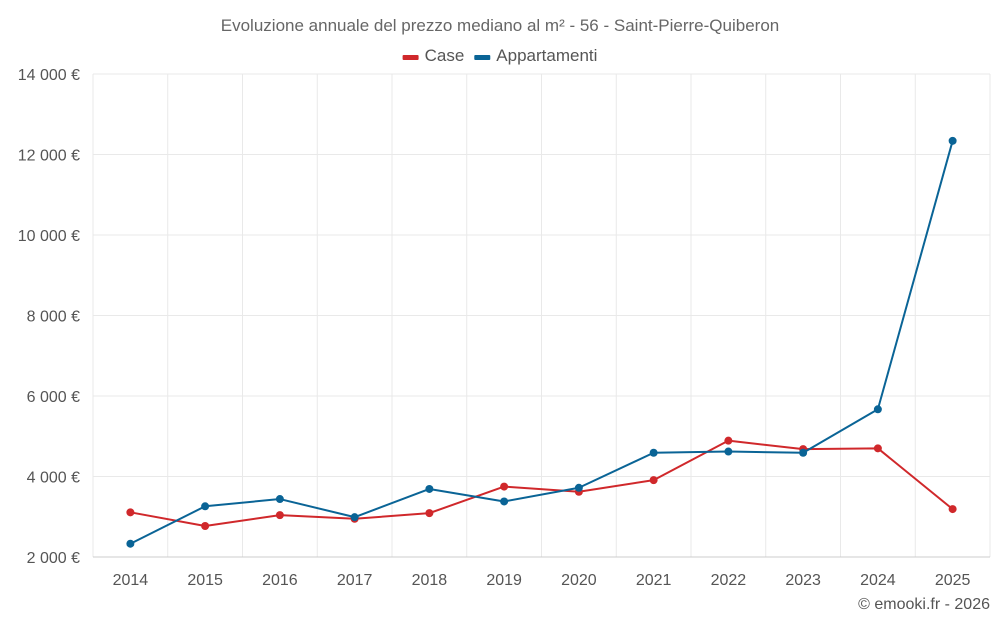  What do you see at coordinates (53, 397) in the screenshot?
I see `y-tick-label: 6 000 €` at bounding box center [53, 397].